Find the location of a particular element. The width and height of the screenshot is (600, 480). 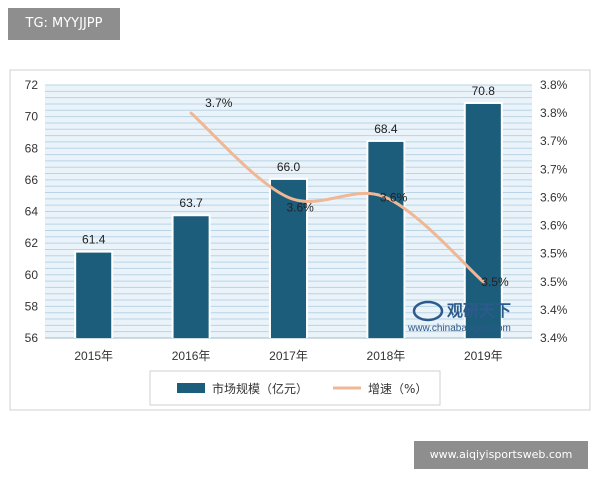

line-value-label: 3.5% is located at coordinates (495, 282).